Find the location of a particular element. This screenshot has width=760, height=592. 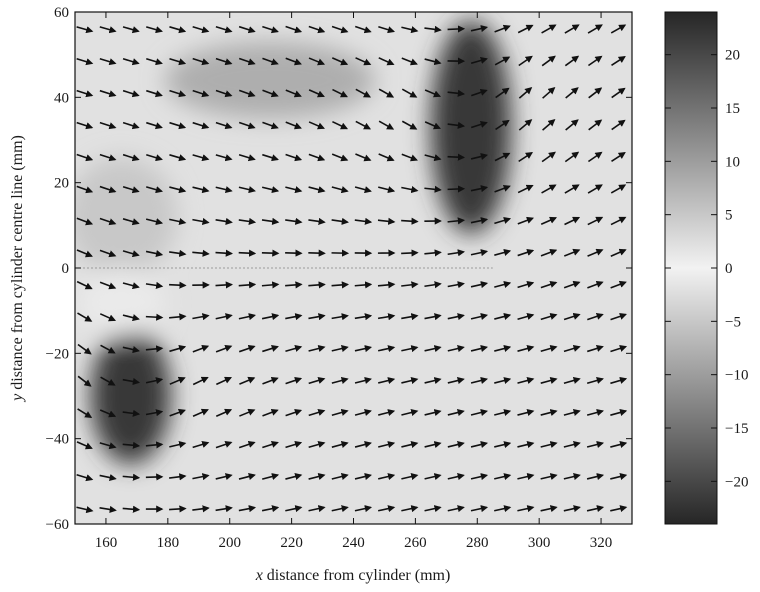

colorbar-tick-label: −10 is located at coordinates (736, 376).